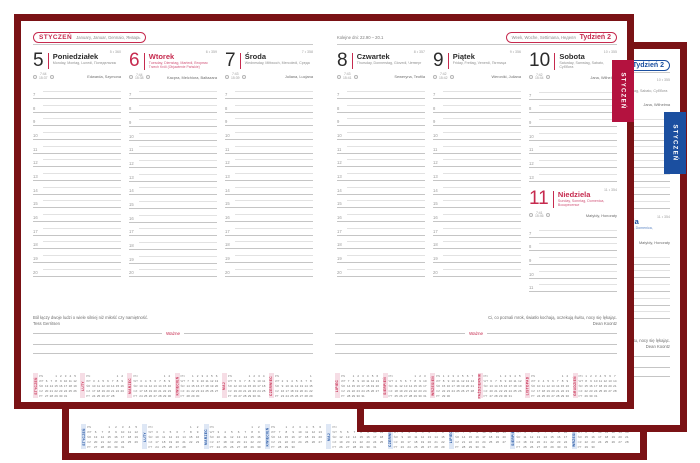 The image size is (700, 463). What do you see at coordinates (476, 345) in the screenshot?
I see `blank-lines-right` at bounding box center [476, 345].